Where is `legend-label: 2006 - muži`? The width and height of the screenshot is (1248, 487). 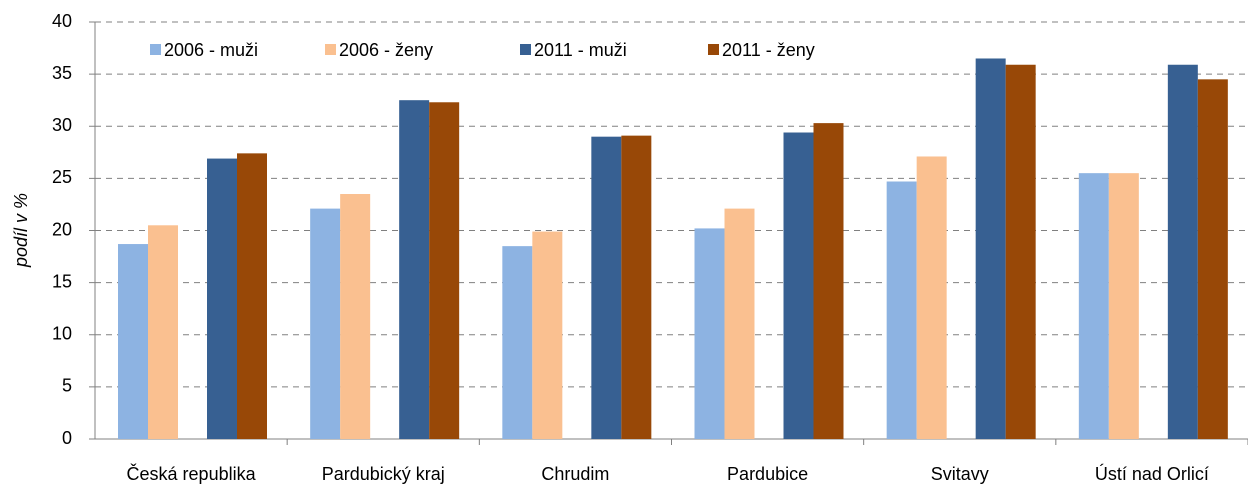 legend-label: 2006 - muži is located at coordinates (211, 50).